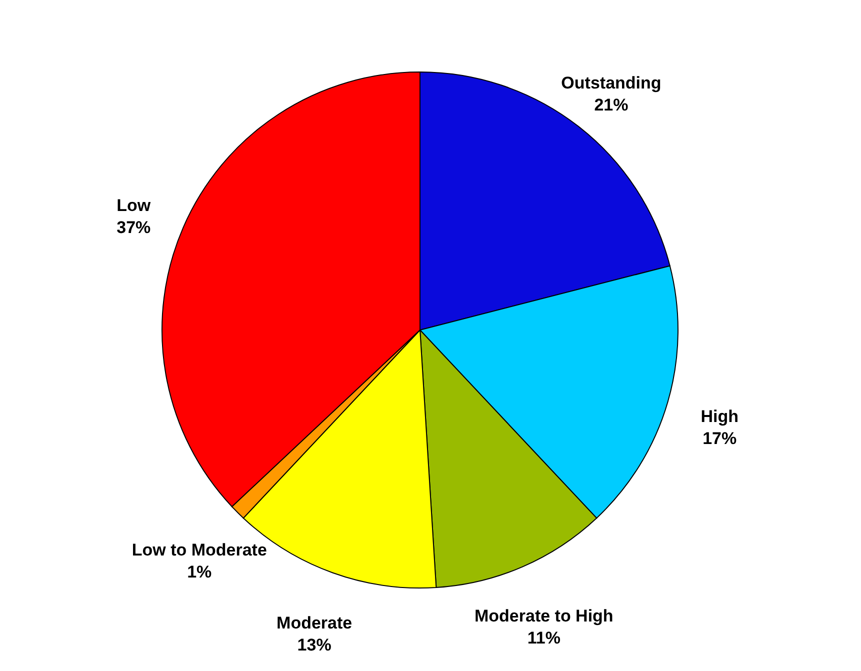 This screenshot has width=861, height=671. Describe the element at coordinates (543, 638) in the screenshot. I see `data-label: 11%` at that location.